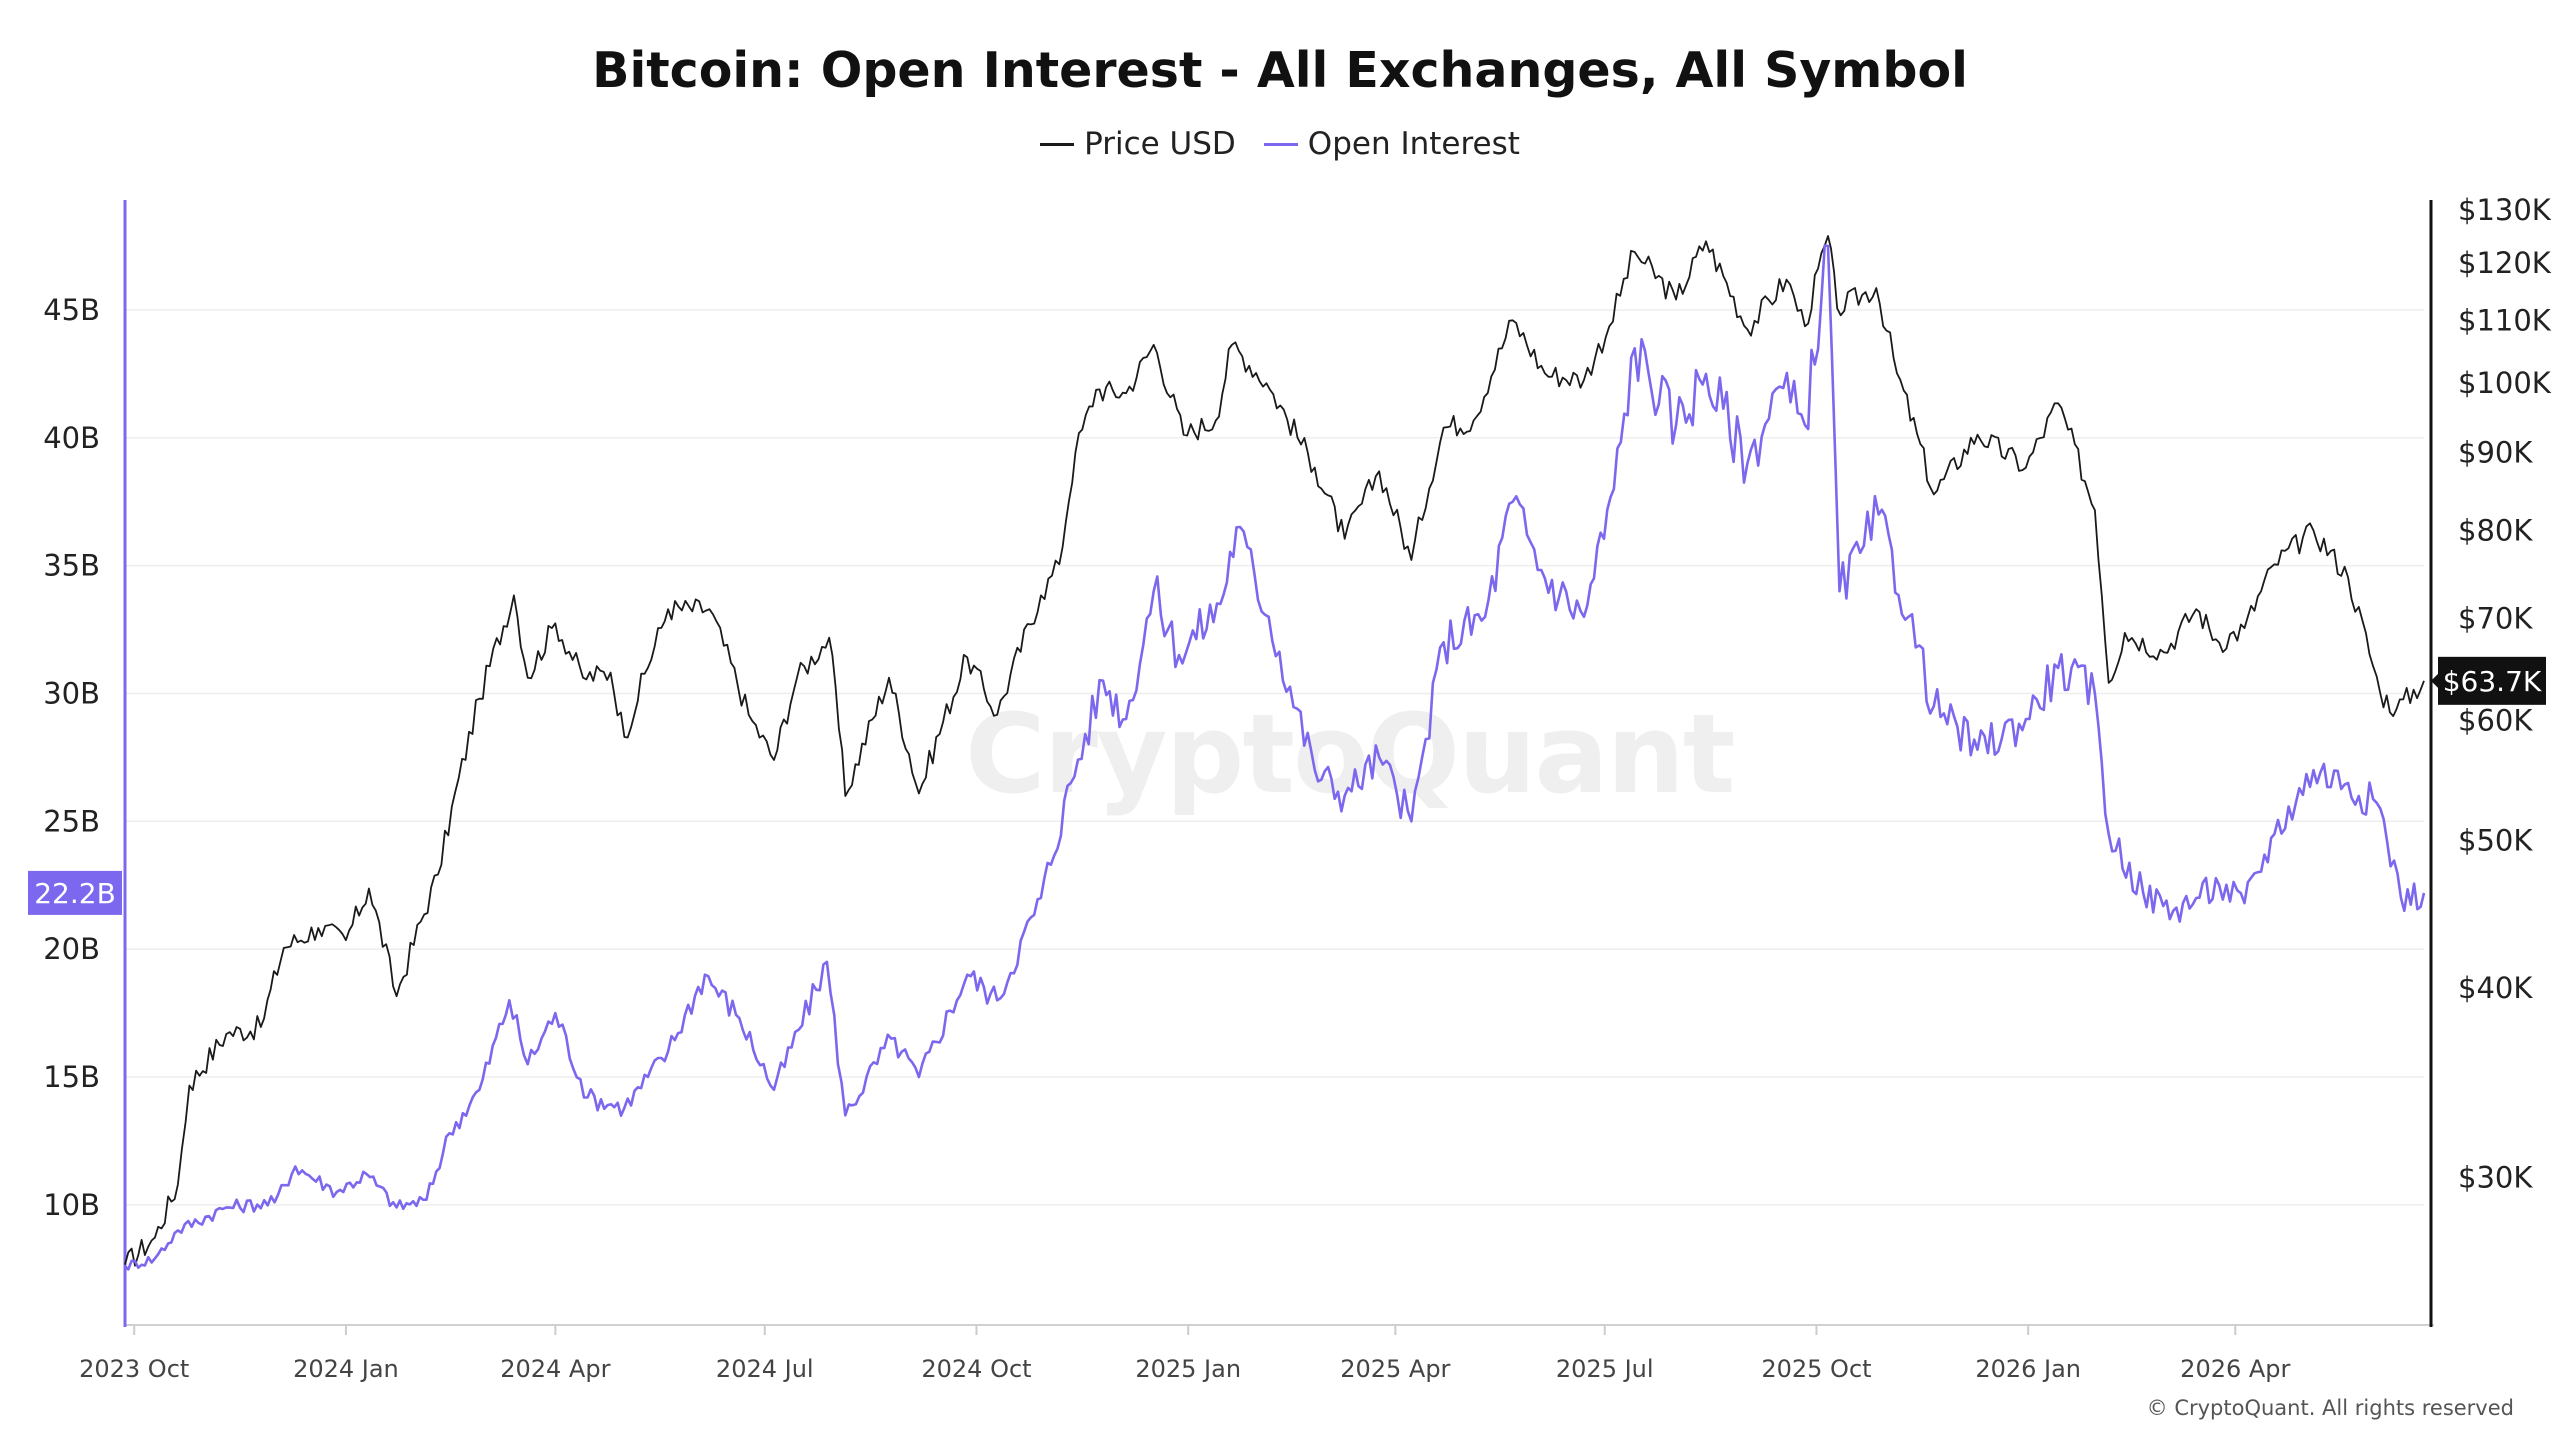 The image size is (2560, 1440). Describe the element at coordinates (71, 566) in the screenshot. I see `left-tick-label: 35B` at that location.